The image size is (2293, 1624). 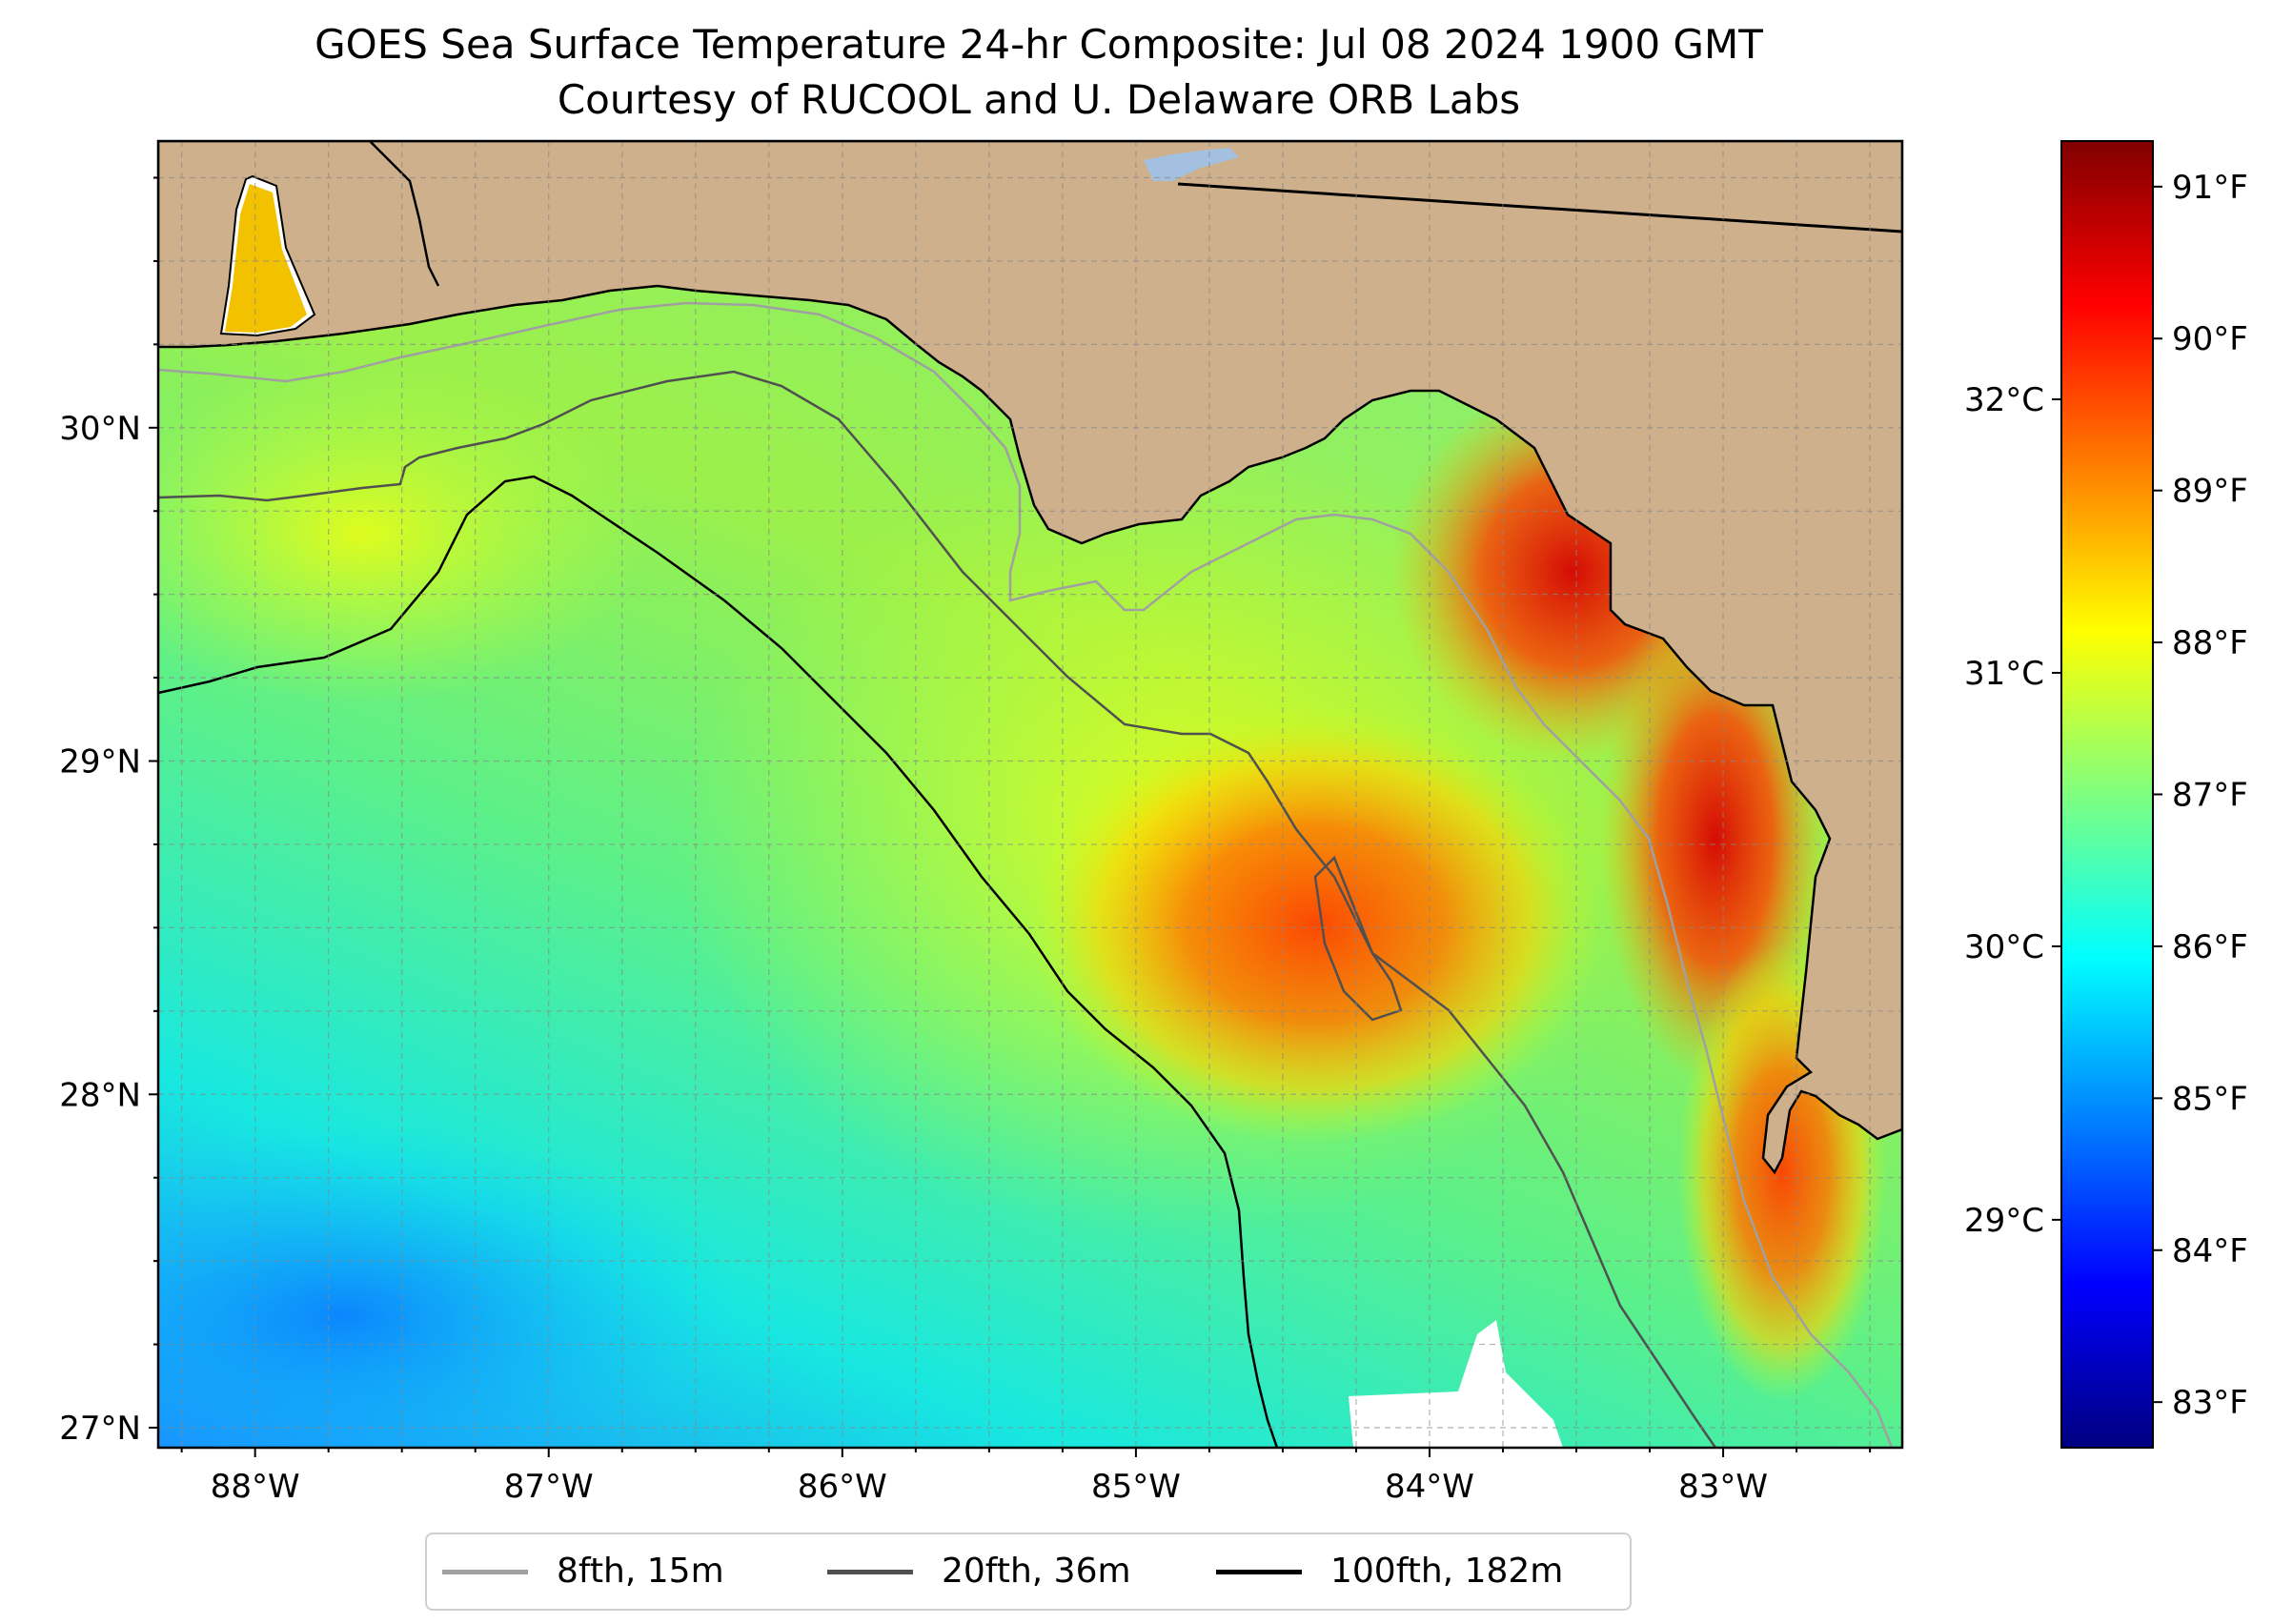 I want to click on x-tick-label: 87°W, so click(x=549, y=1487).